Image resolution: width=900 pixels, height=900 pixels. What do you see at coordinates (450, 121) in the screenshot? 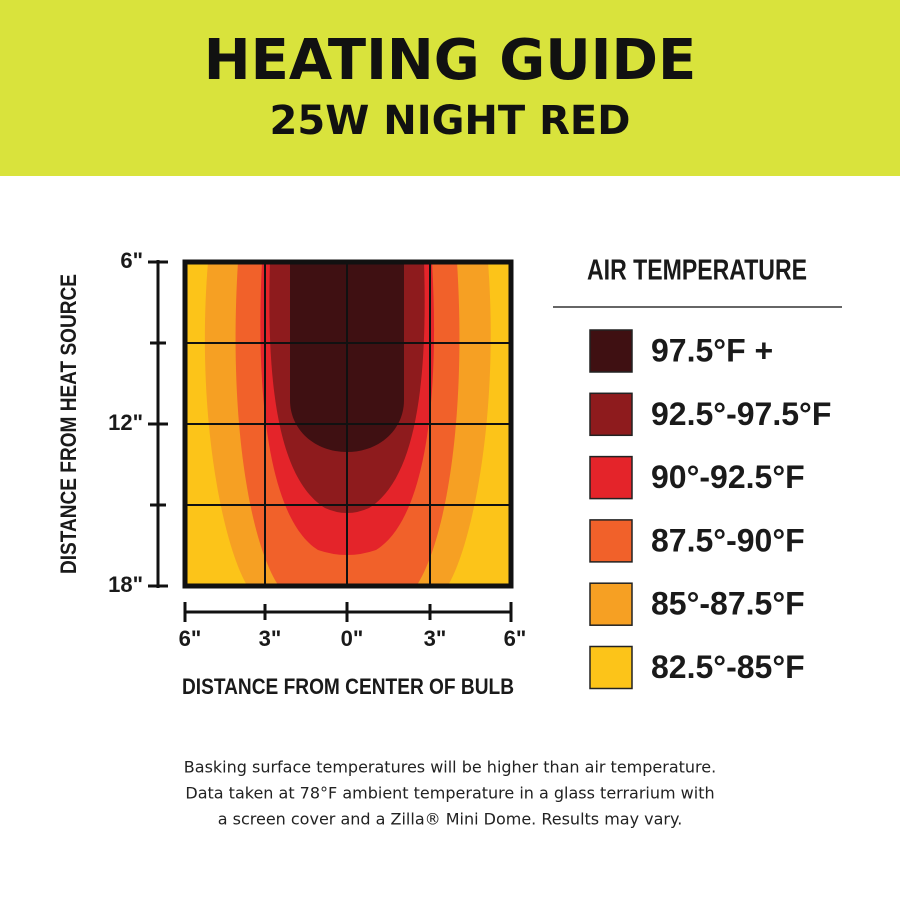
I see `subtitle: 25W NIGHT RED` at bounding box center [450, 121].